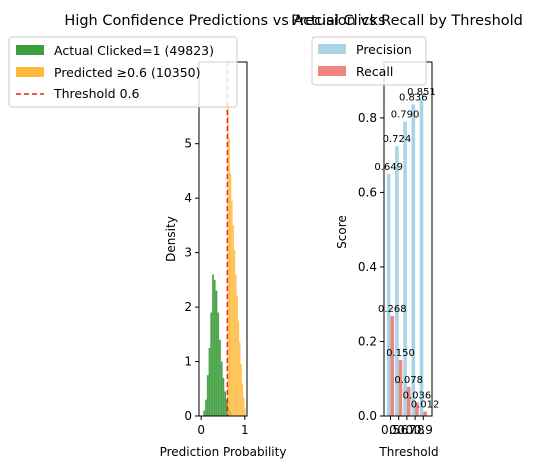 Image resolution: width=551 pixels, height=470 pixels. I want to click on recall-value-label-4: 0.012, so click(425, 405).